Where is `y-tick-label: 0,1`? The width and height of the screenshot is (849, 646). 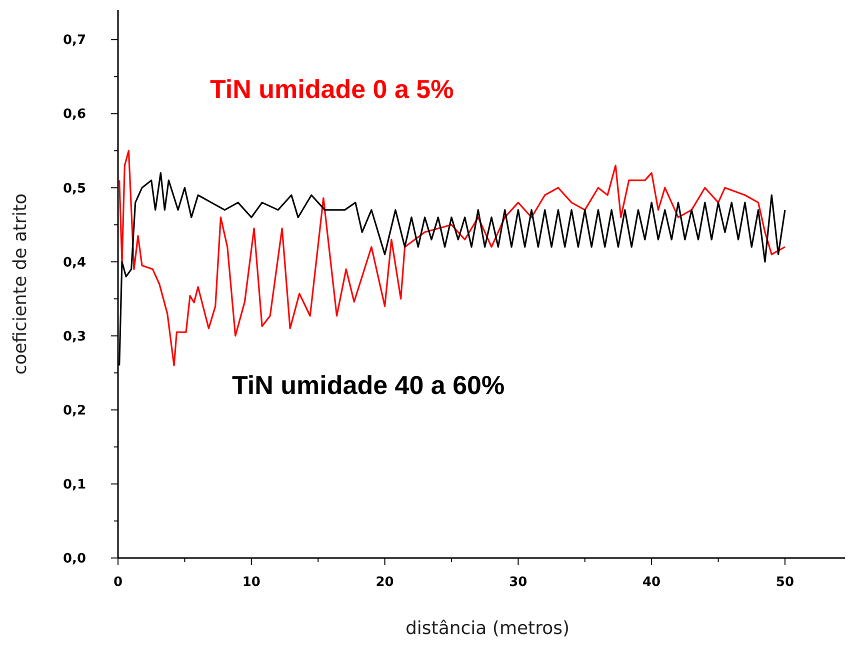
y-tick-label: 0,1 is located at coordinates (74, 484).